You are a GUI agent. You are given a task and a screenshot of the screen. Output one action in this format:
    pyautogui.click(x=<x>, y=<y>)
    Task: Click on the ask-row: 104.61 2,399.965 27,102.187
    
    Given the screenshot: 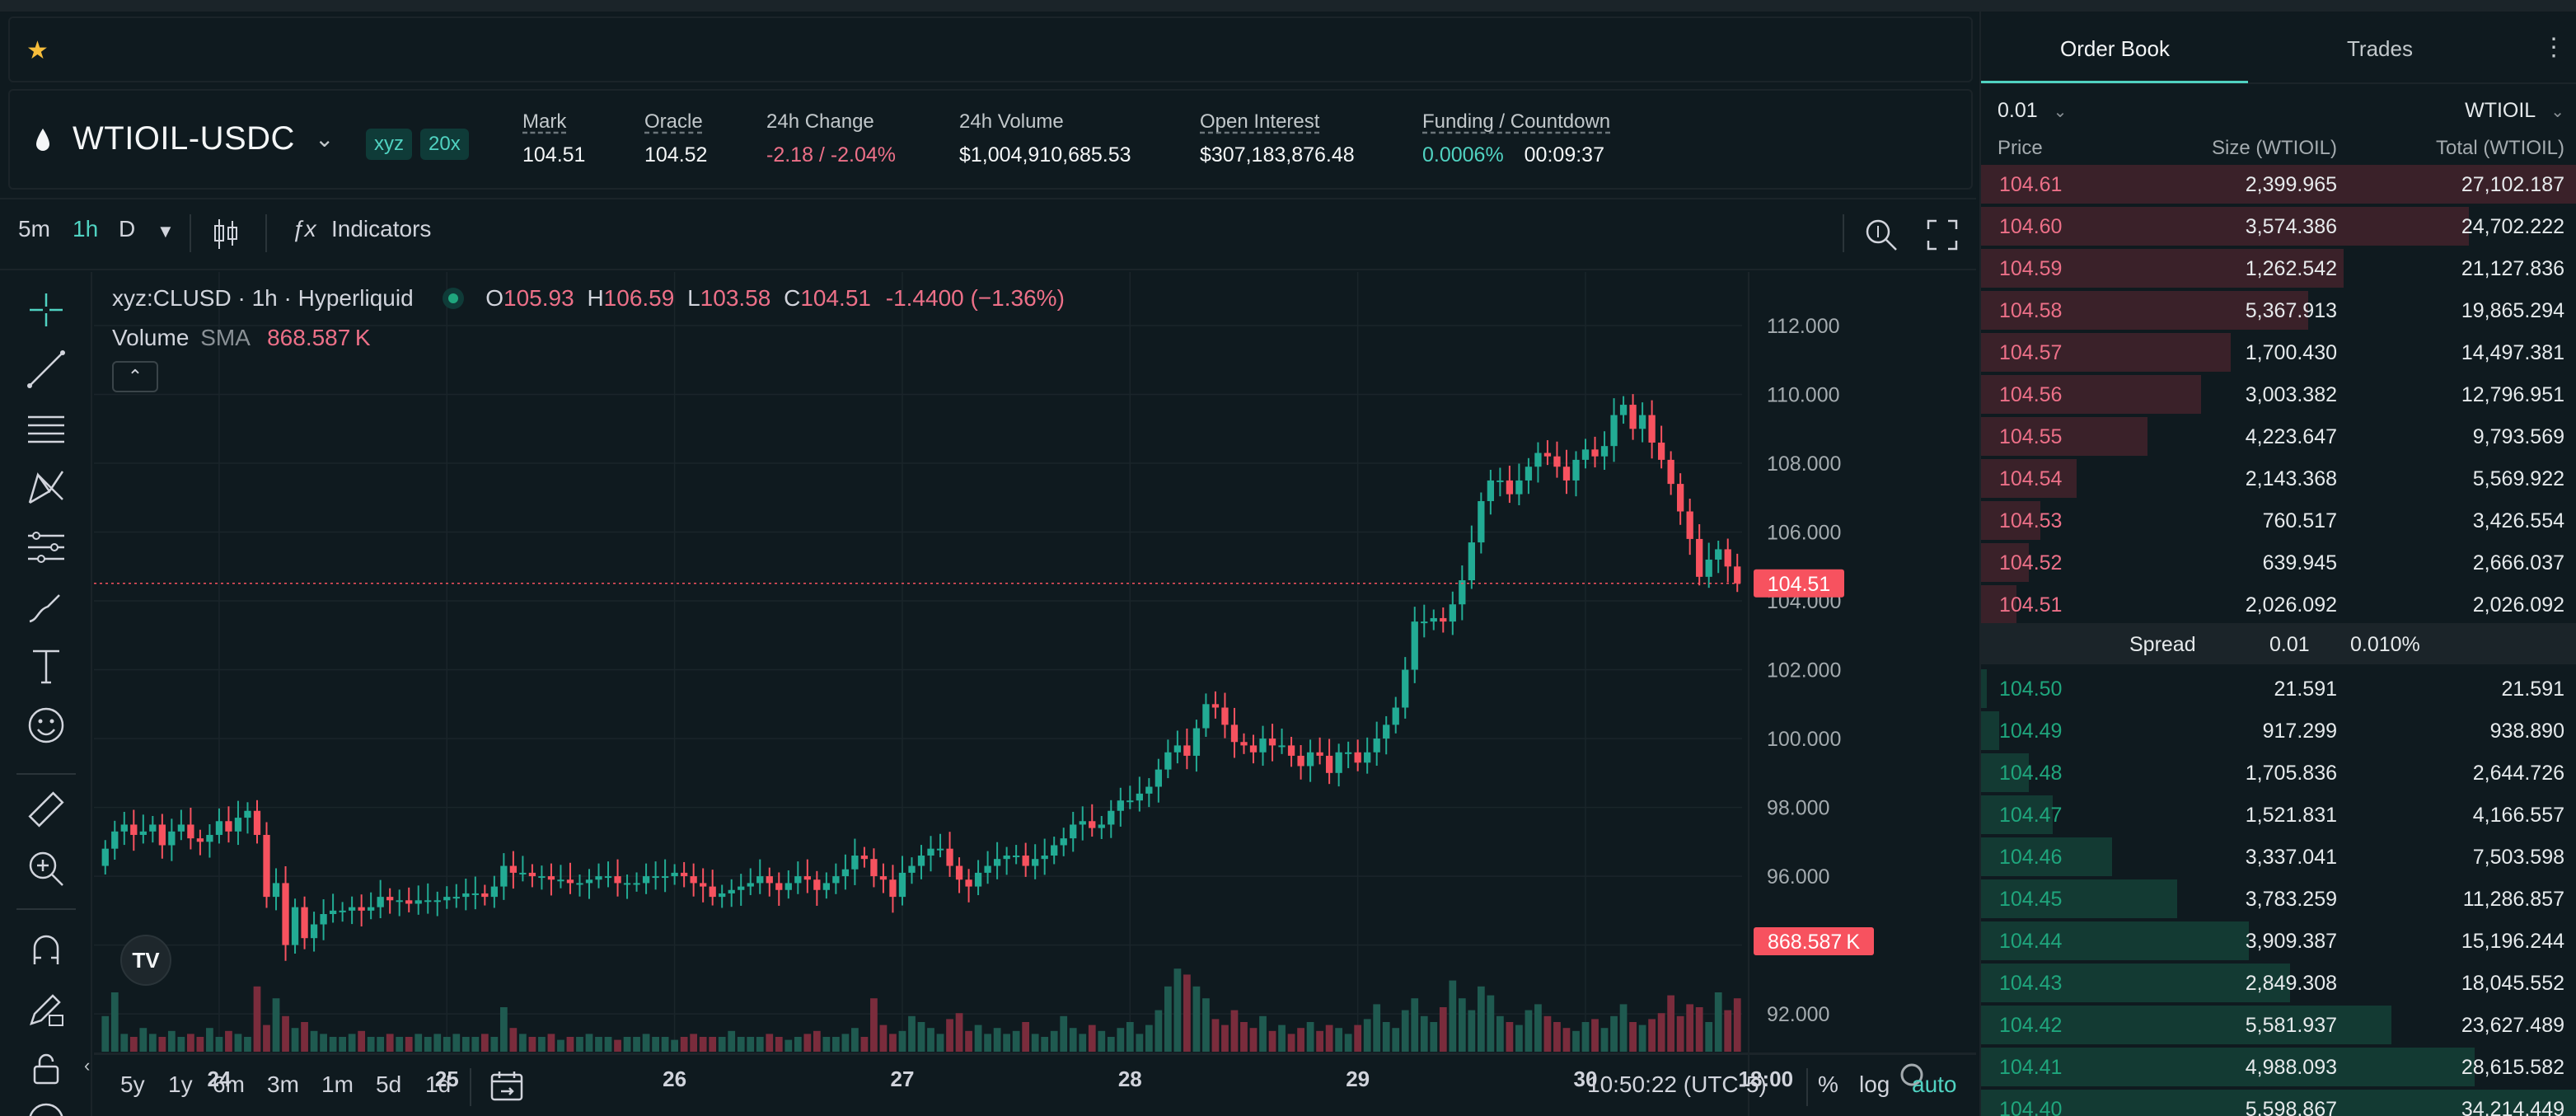 What is the action you would take?
    pyautogui.click(x=2278, y=184)
    